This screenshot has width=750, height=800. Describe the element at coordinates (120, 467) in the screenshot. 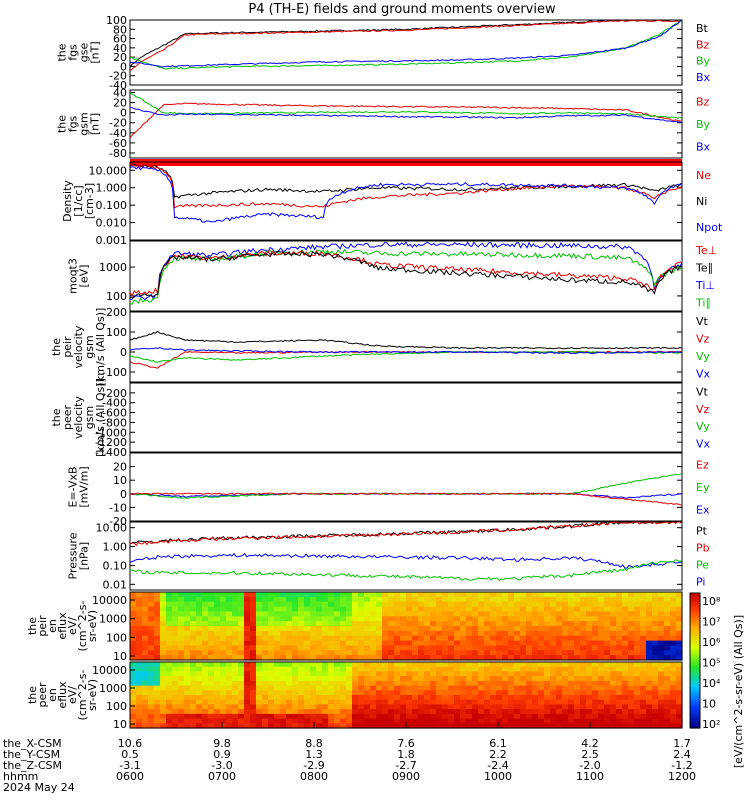

I see `y-tick-label: 20` at that location.